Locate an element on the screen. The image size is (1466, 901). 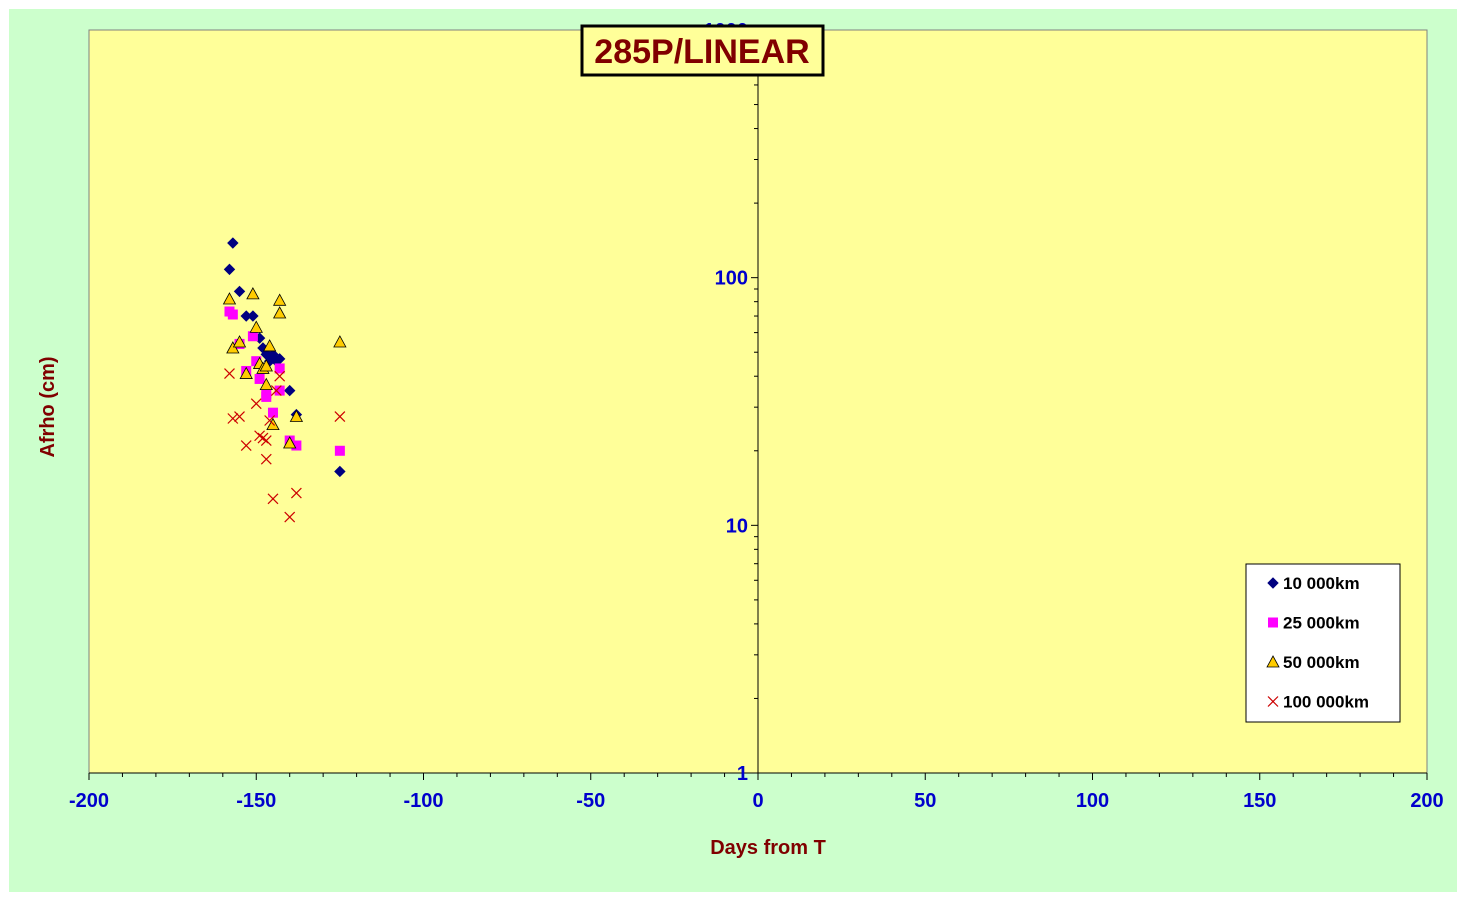
legend-label: 25 000km is located at coordinates (1321, 623).